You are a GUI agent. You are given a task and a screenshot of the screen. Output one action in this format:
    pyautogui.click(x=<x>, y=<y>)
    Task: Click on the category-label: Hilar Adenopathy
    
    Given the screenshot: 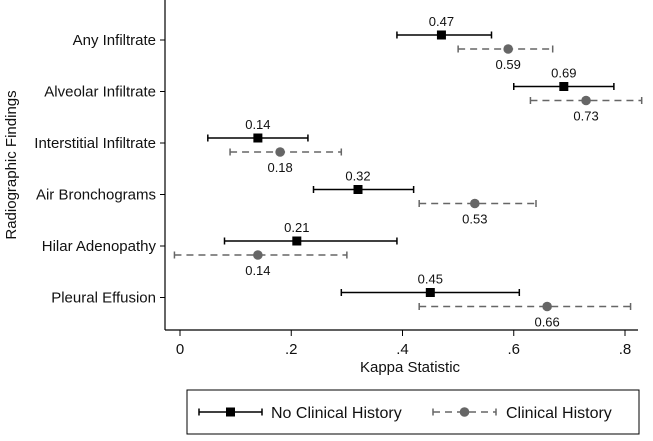 What is the action you would take?
    pyautogui.click(x=99, y=246)
    